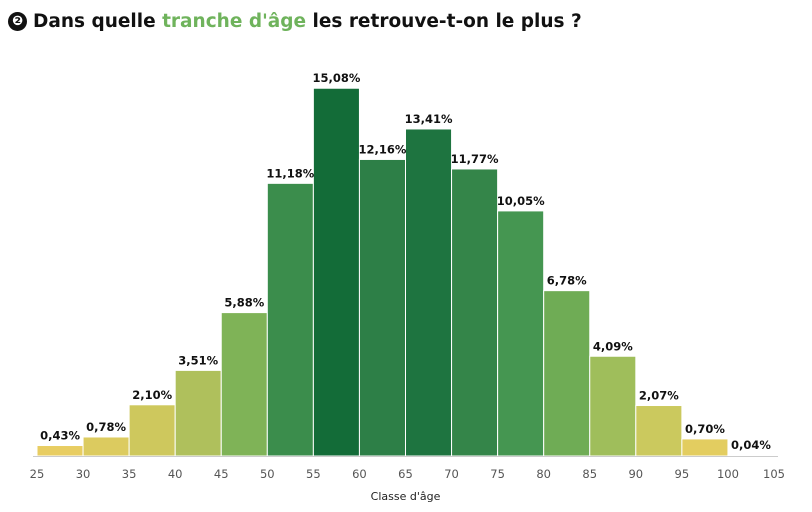 The height and width of the screenshot is (512, 812). Describe the element at coordinates (383, 149) in the screenshot. I see `bar-value-label: 12,16%` at that location.